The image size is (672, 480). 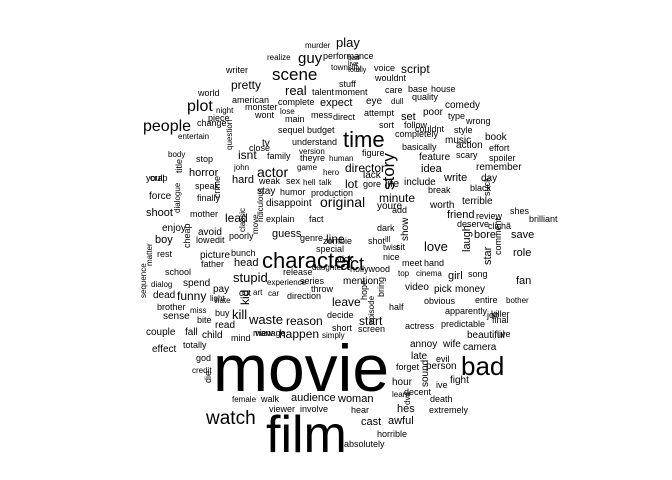 What do you see at coordinates (241, 167) in the screenshot?
I see `cloud-word: john` at bounding box center [241, 167].